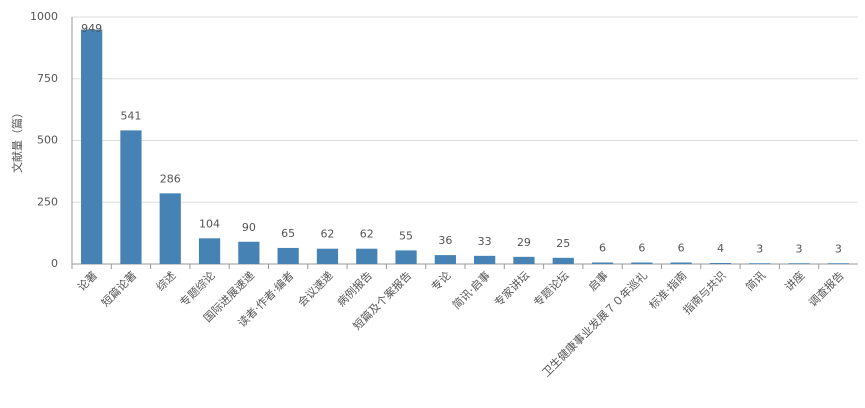 The height and width of the screenshot is (408, 865). I want to click on x-tick-label: 短篇论著, so click(118, 288).